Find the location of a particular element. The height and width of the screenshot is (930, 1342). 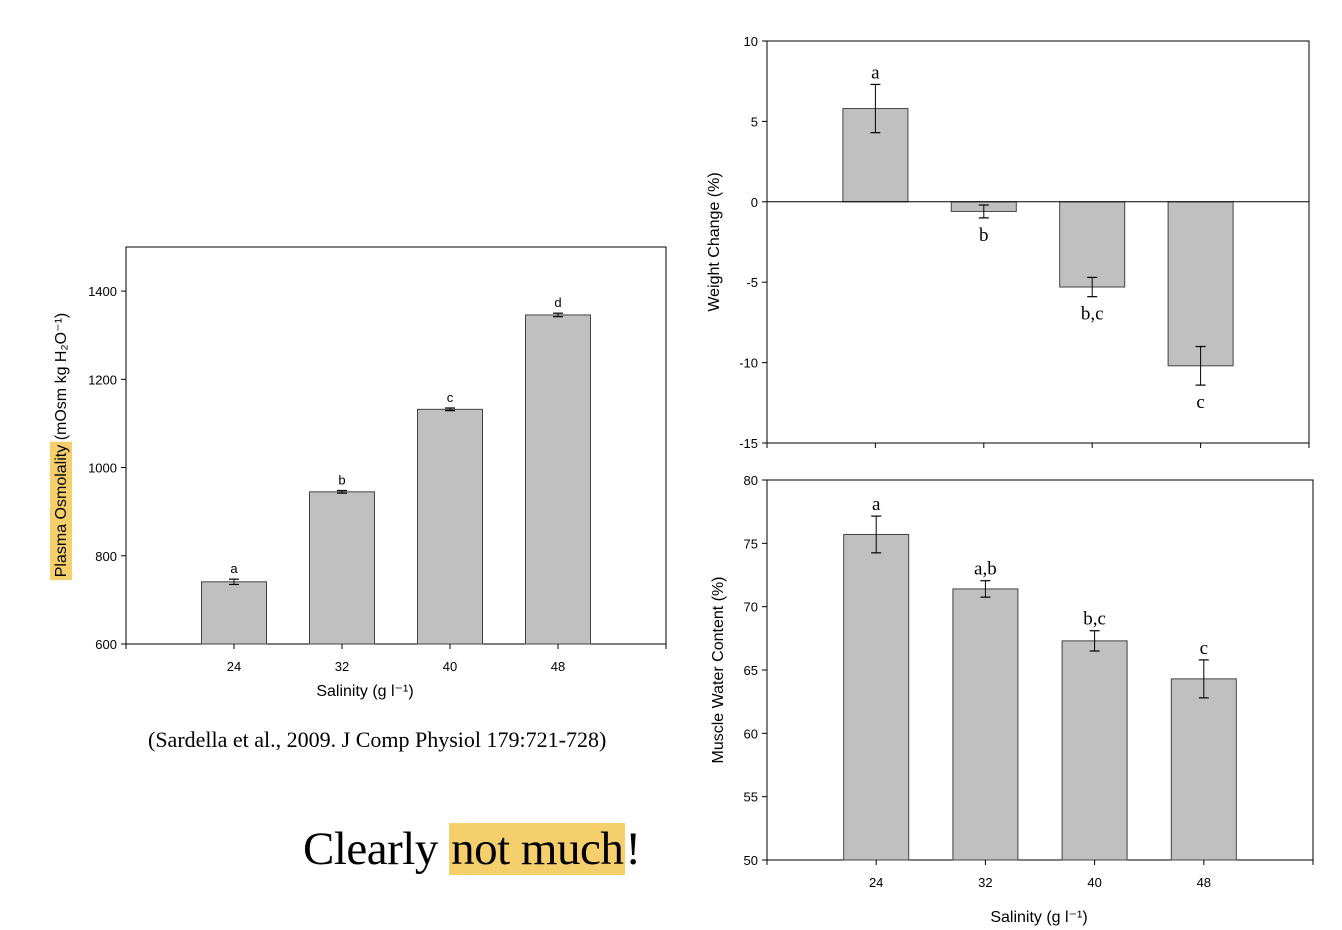

y-tick-label: -5 is located at coordinates (752, 282).